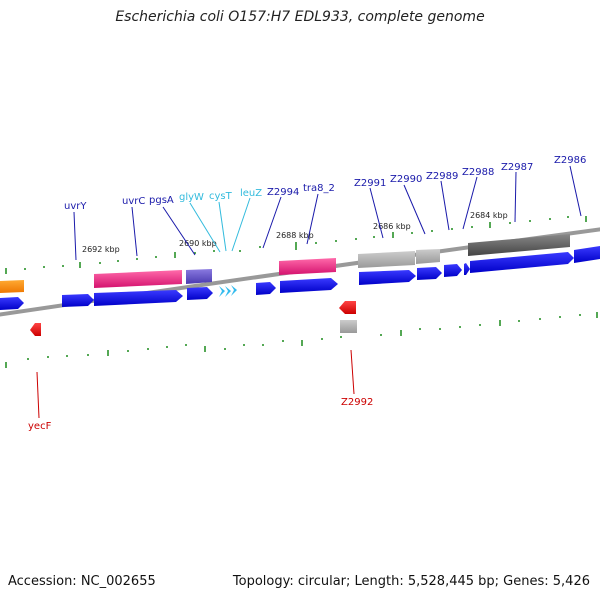  I want to click on gene-uvrY-arrow, so click(78, 300).